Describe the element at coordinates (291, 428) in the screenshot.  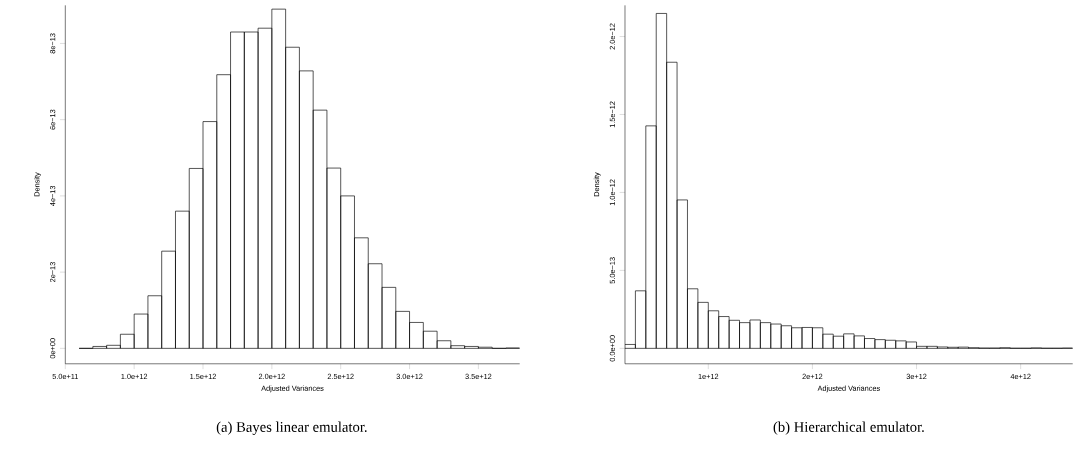
I see `text: (a) Bayes linear emulator.` at that location.